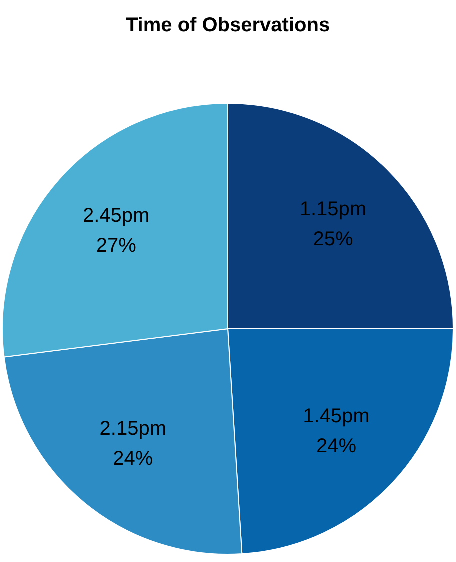 The height and width of the screenshot is (562, 456). What do you see at coordinates (333, 209) in the screenshot?
I see `slice-label: 1.15pm` at bounding box center [333, 209].